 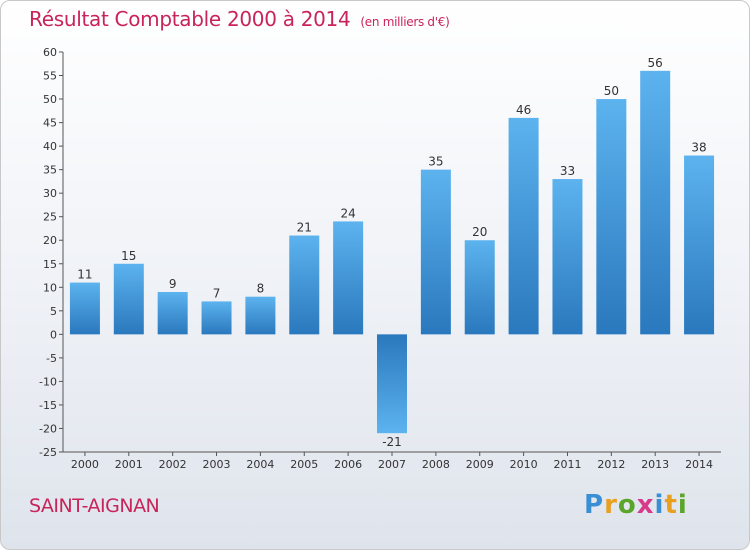 I want to click on logo-letter: x, so click(x=645, y=505).